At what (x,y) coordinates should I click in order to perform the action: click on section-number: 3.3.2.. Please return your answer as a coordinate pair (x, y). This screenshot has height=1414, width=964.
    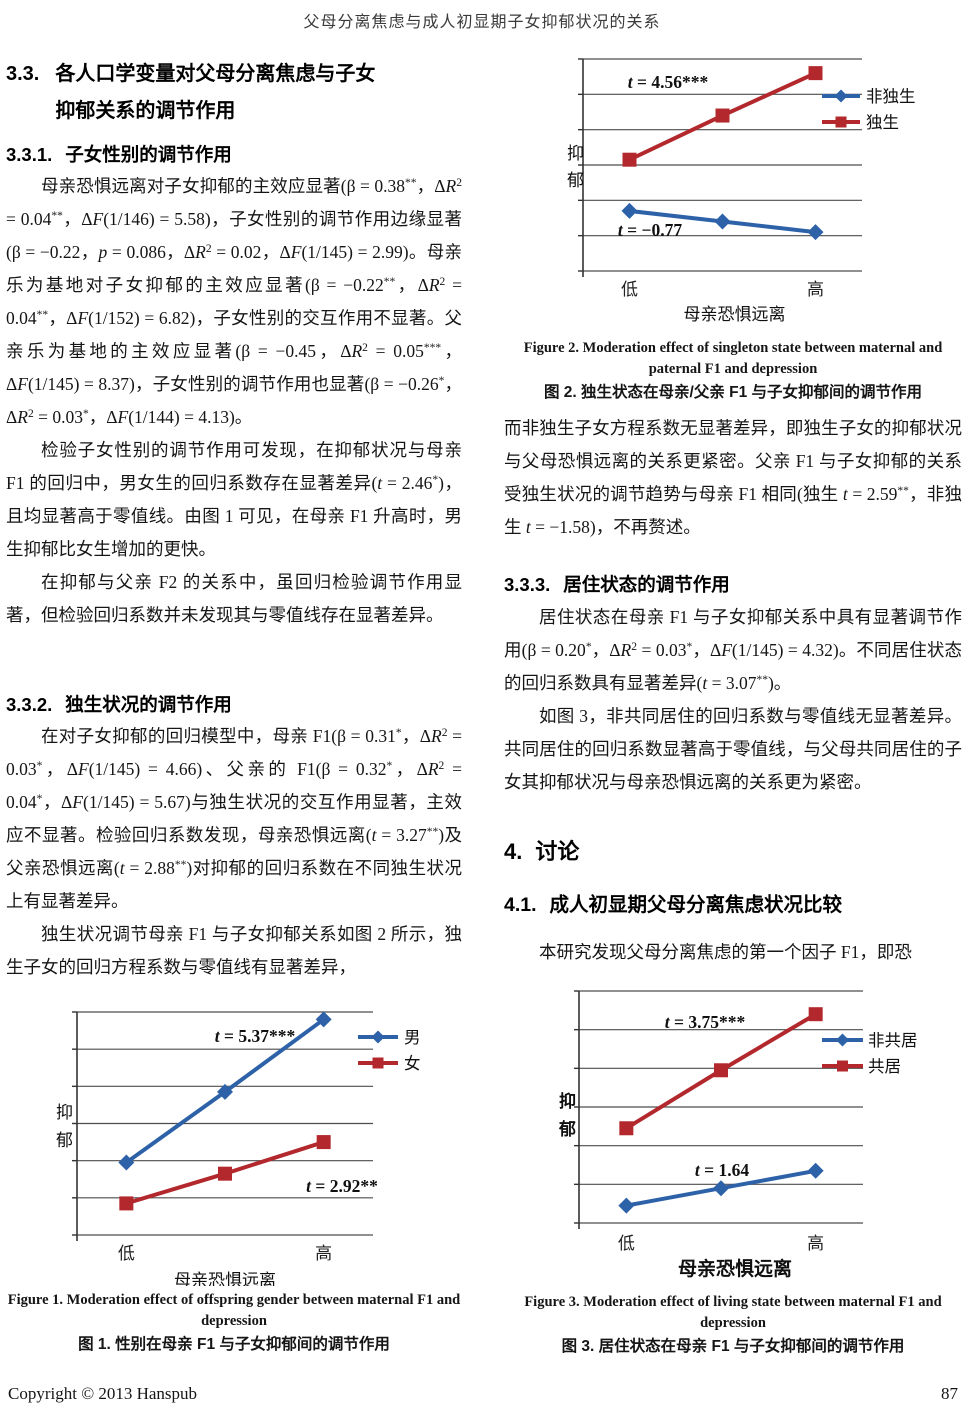
    Looking at the image, I should click on (29, 704).